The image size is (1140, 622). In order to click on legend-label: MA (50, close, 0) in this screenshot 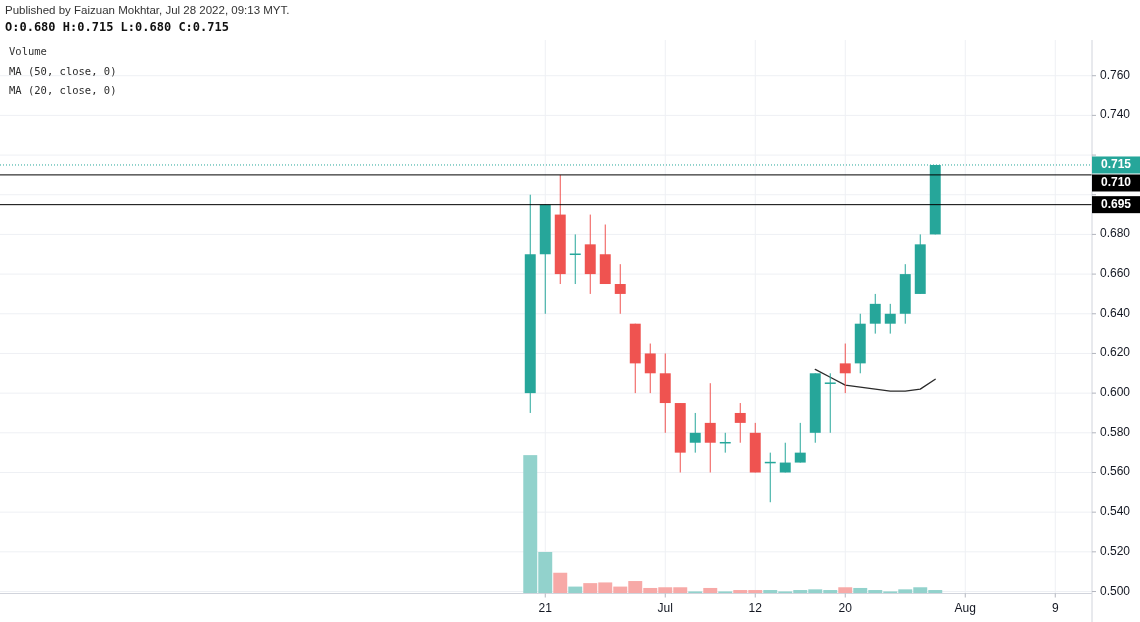, I will do `click(63, 70)`.